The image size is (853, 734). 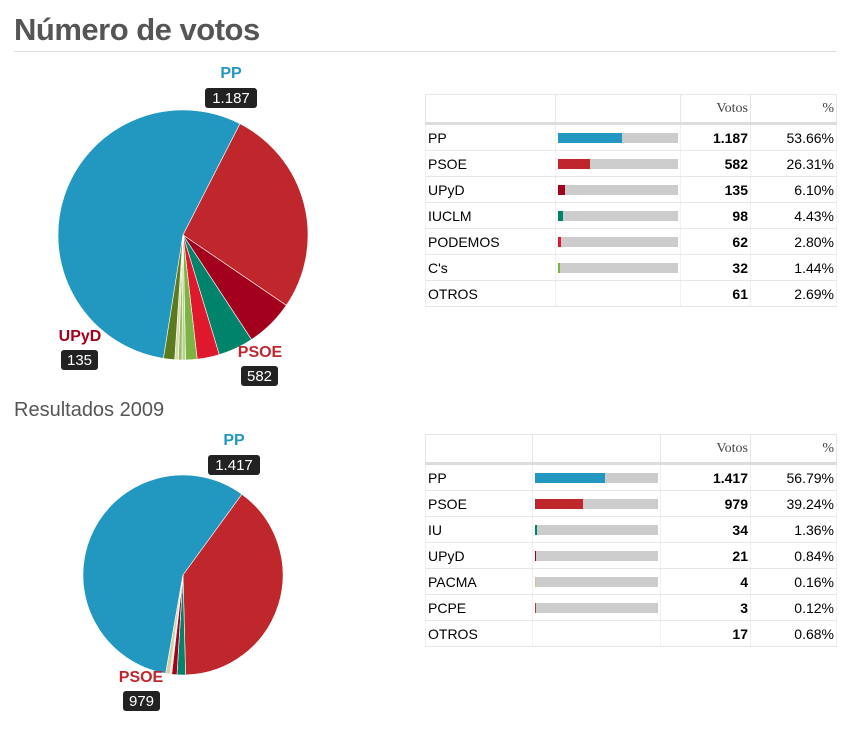 What do you see at coordinates (715, 163) in the screenshot?
I see `votes-value: 582` at bounding box center [715, 163].